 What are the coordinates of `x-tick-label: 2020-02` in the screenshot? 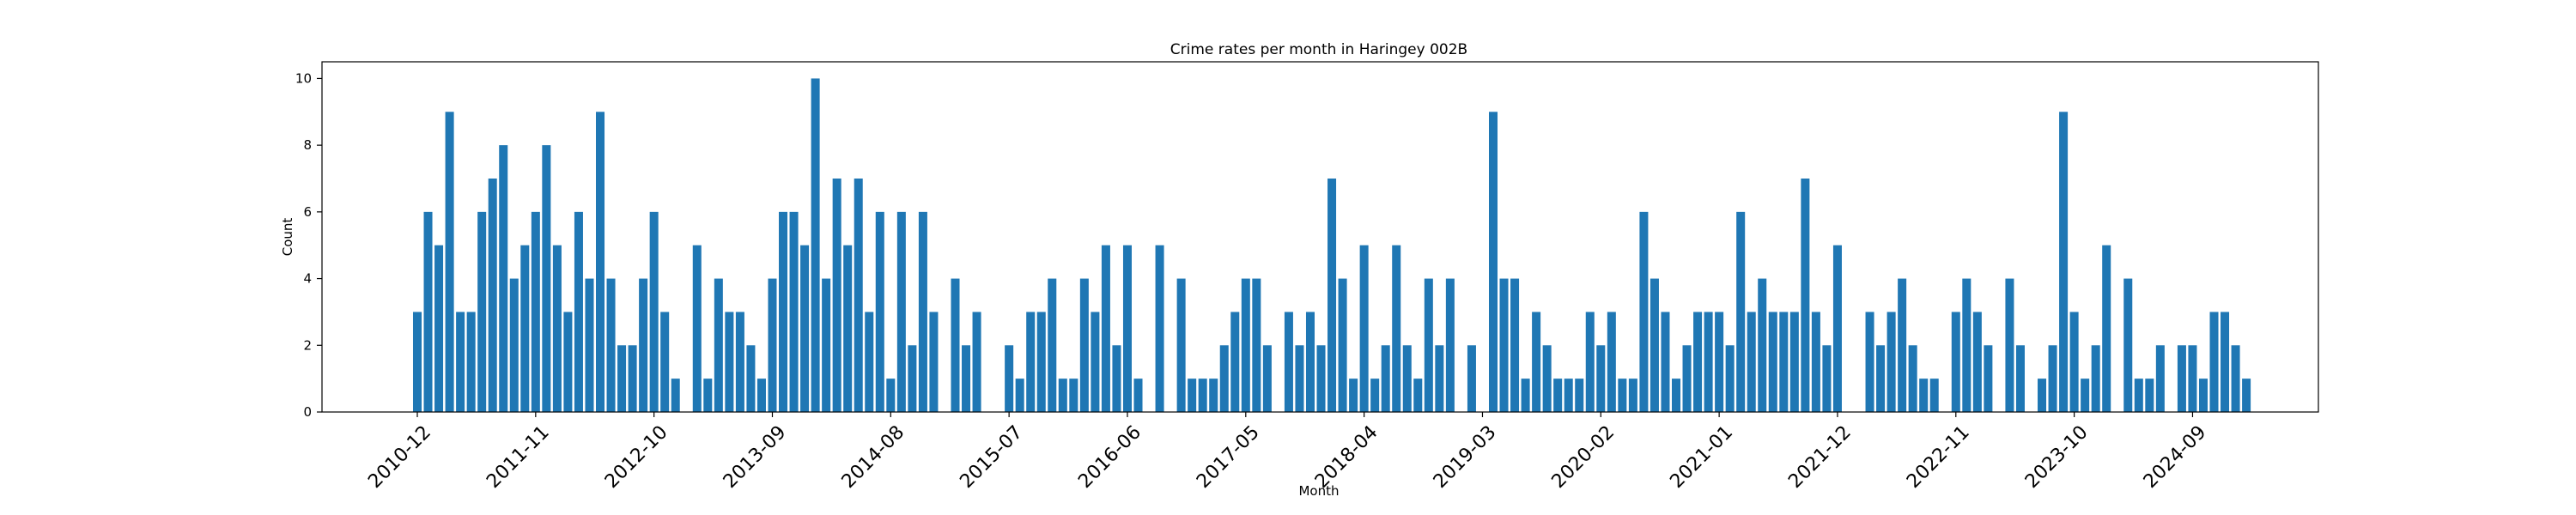 It's located at (1583, 457).